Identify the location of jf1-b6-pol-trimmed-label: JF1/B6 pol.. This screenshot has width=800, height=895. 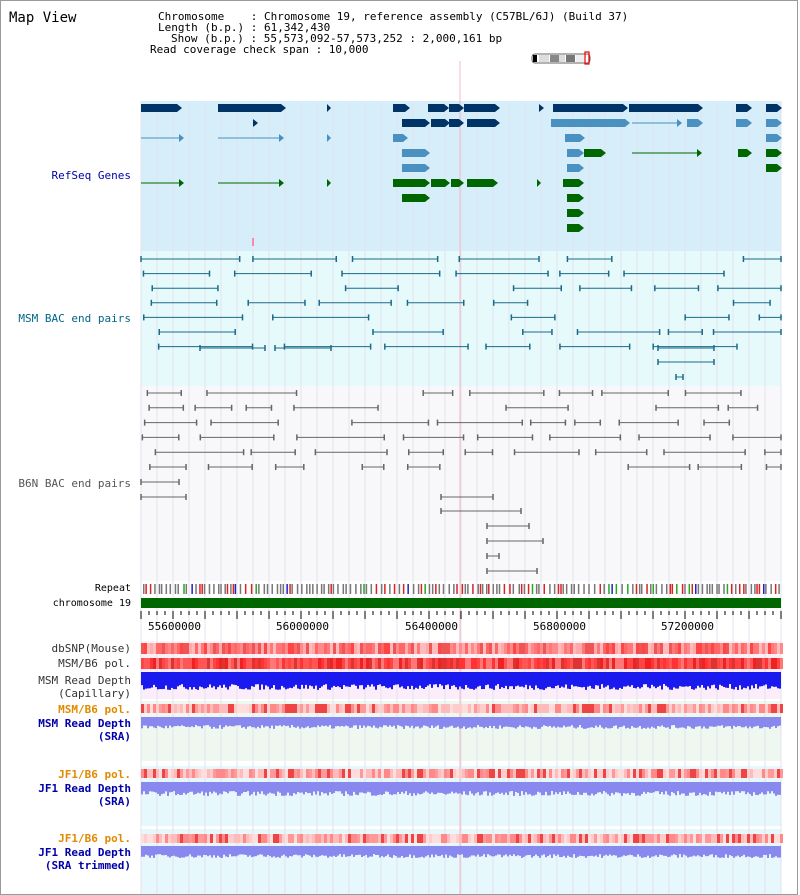
(94, 838).